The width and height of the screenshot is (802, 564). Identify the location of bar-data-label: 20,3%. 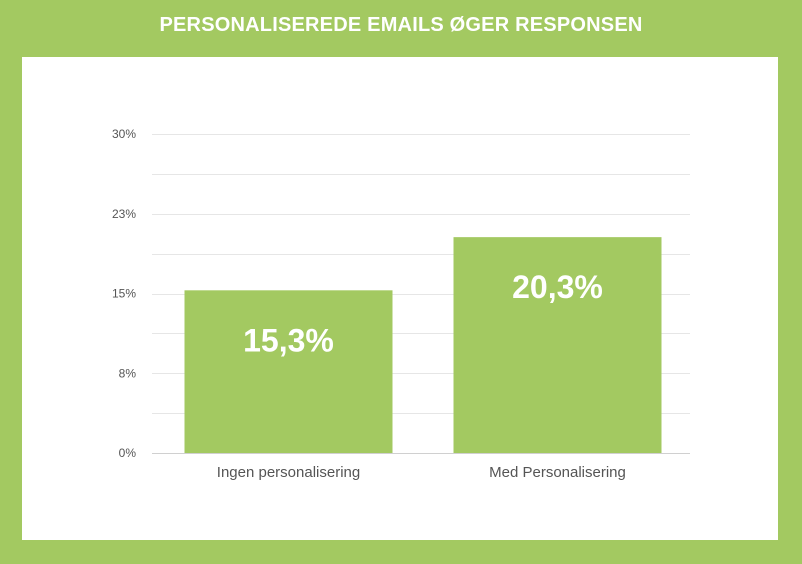
(557, 287).